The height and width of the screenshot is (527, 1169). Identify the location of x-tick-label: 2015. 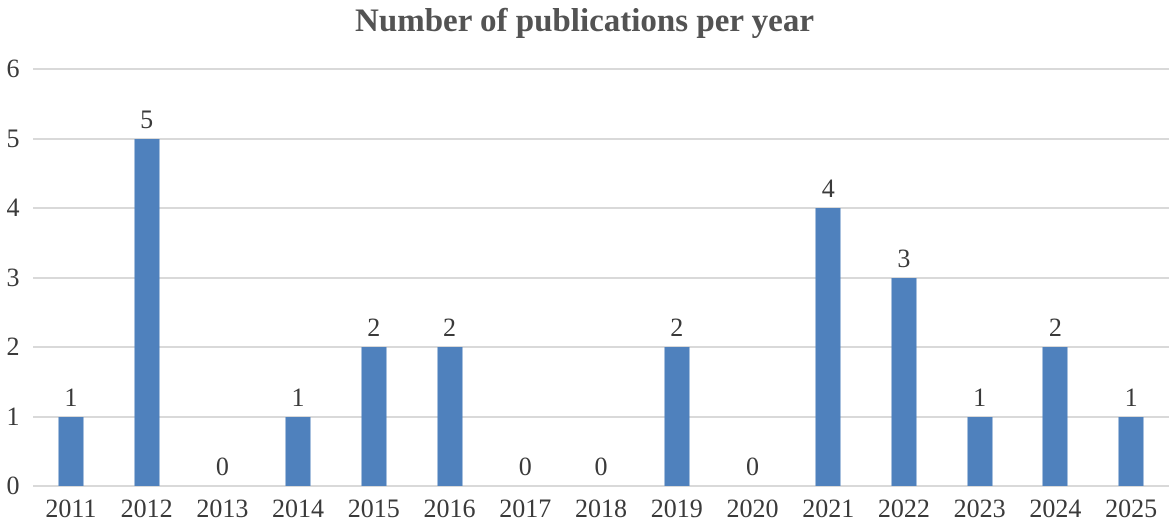
(373, 508).